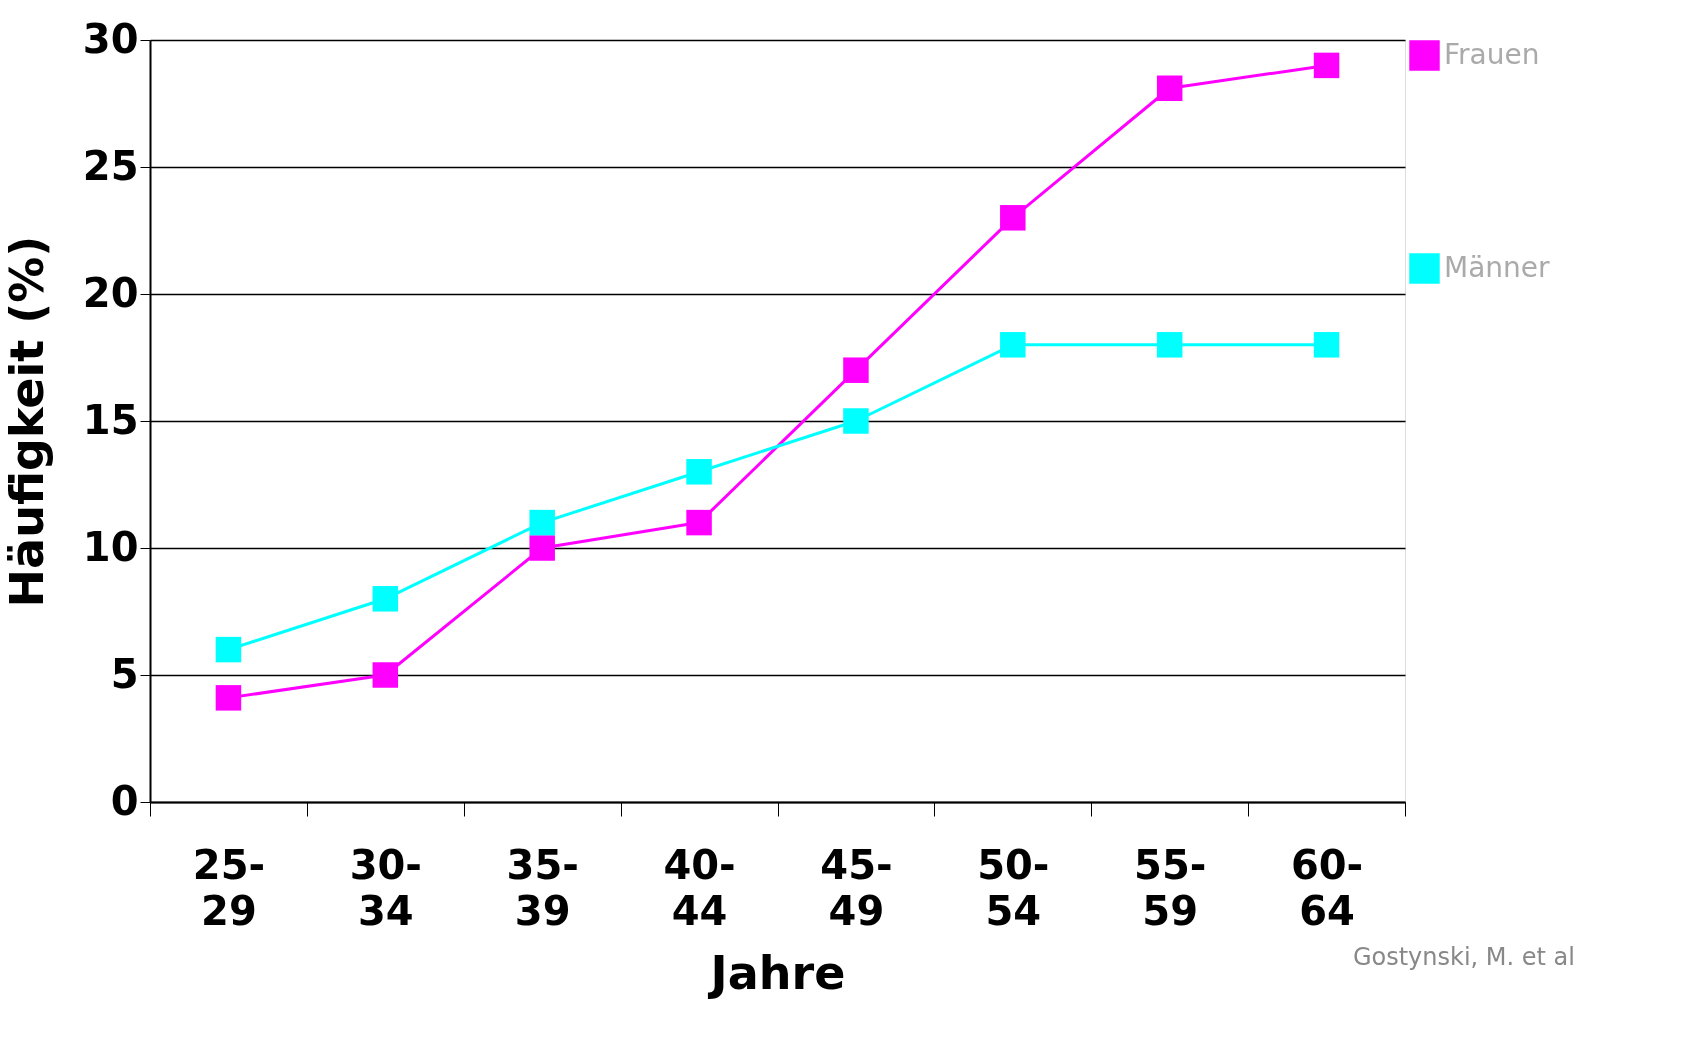 The width and height of the screenshot is (1706, 1058). Describe the element at coordinates (699, 887) in the screenshot. I see `x-tick-label: 40-44` at that location.